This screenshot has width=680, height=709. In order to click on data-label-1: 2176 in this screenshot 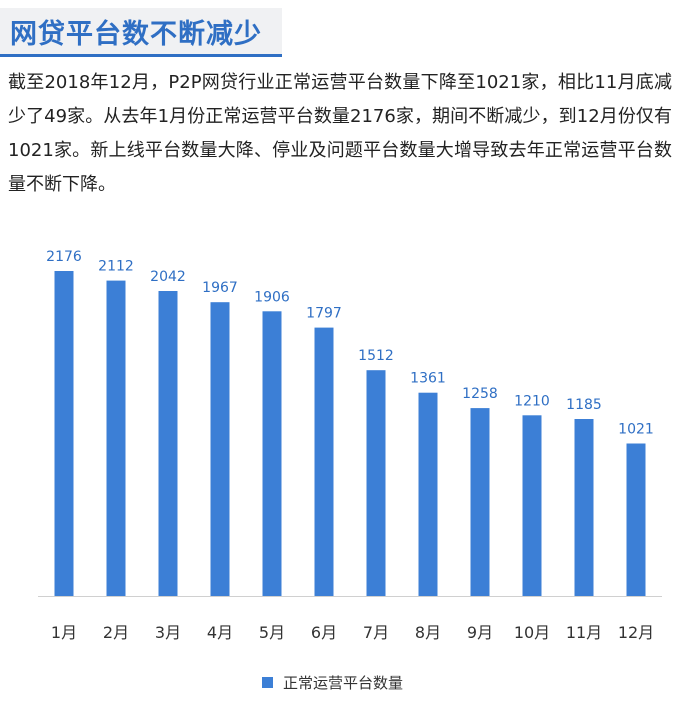, I will do `click(64, 257)`.